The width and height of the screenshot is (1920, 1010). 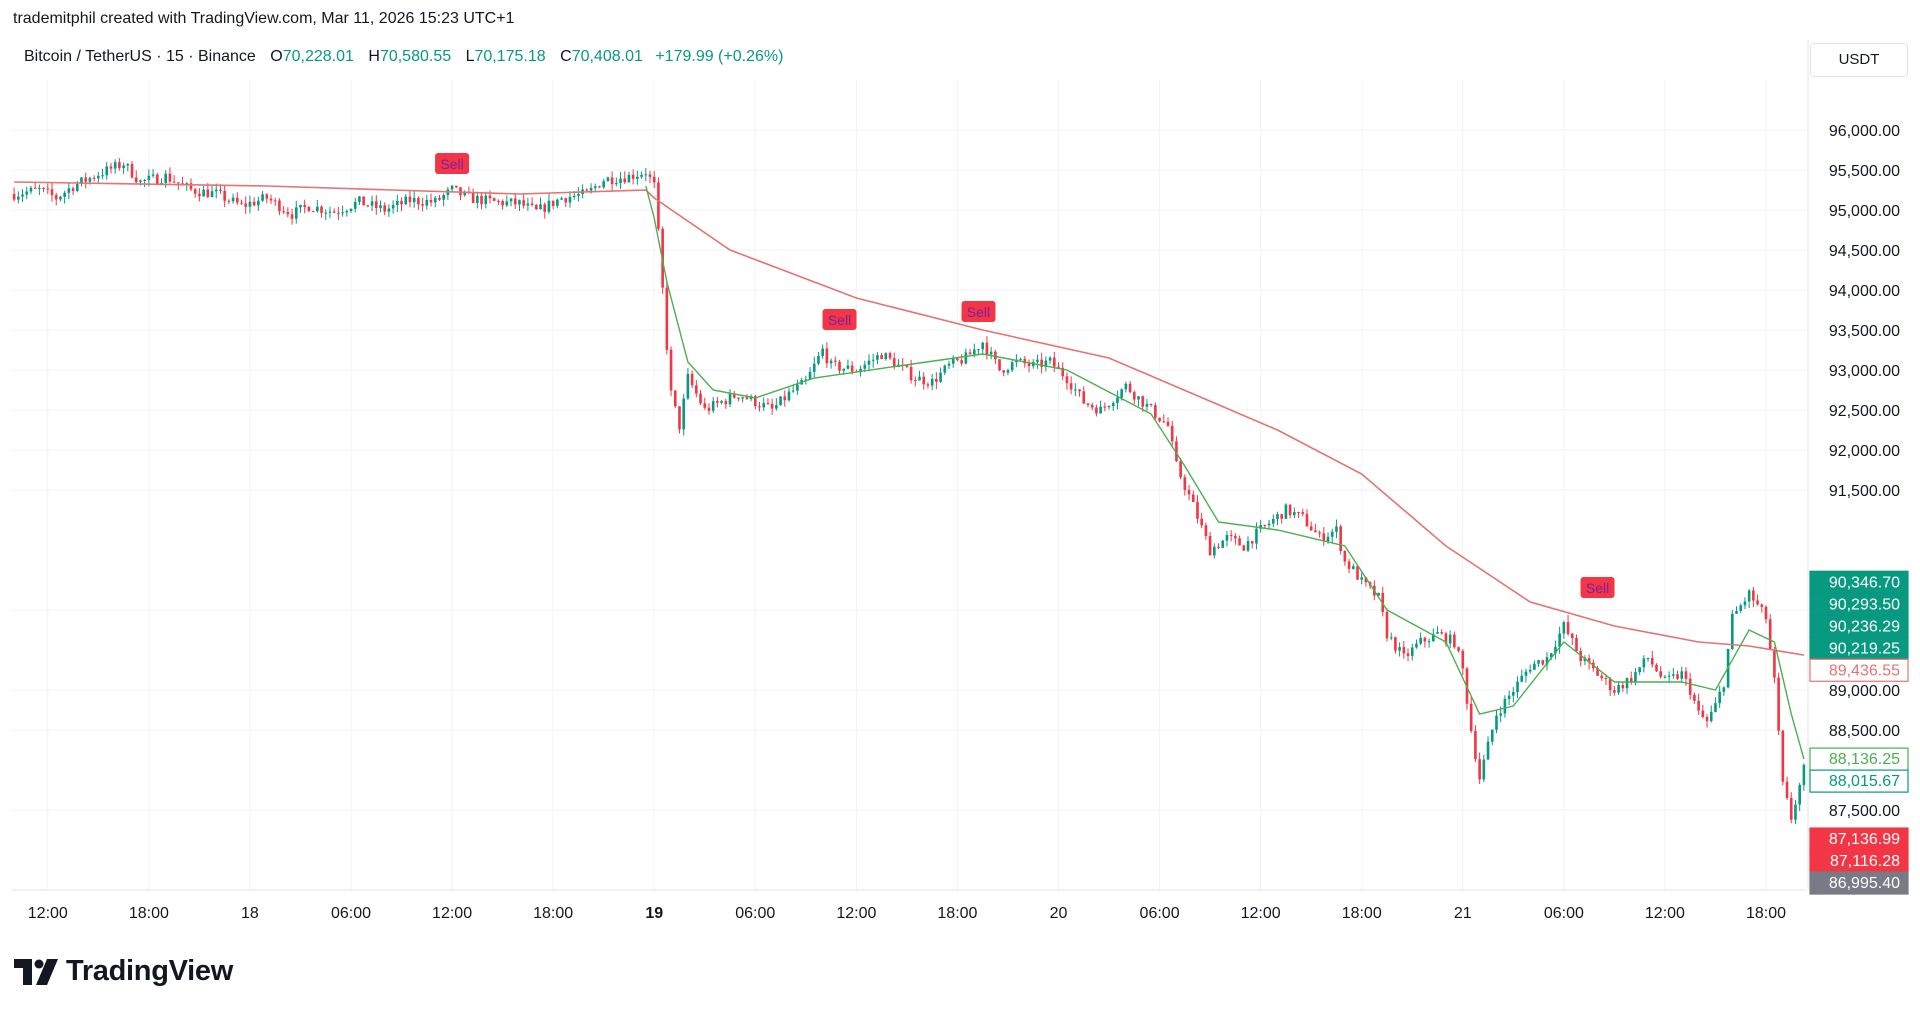 What do you see at coordinates (140, 56) in the screenshot?
I see `symbol-name: Bitcoin / TetherUS · 15 · Binance` at bounding box center [140, 56].